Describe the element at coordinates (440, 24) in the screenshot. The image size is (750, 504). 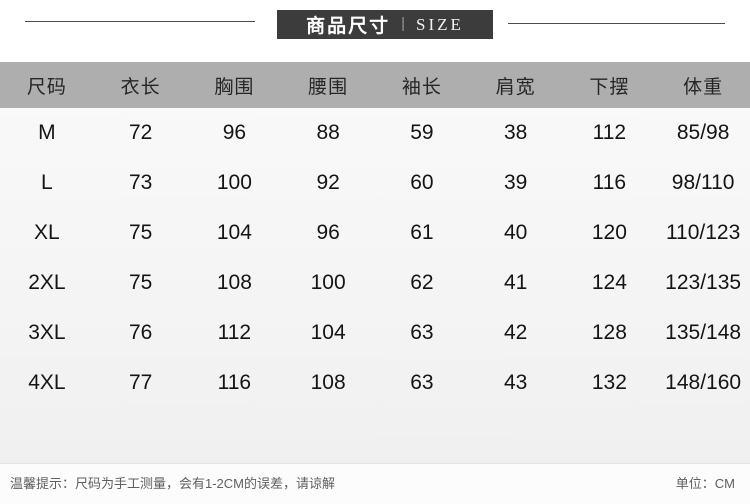
I see `section-title-en: SIZE` at that location.